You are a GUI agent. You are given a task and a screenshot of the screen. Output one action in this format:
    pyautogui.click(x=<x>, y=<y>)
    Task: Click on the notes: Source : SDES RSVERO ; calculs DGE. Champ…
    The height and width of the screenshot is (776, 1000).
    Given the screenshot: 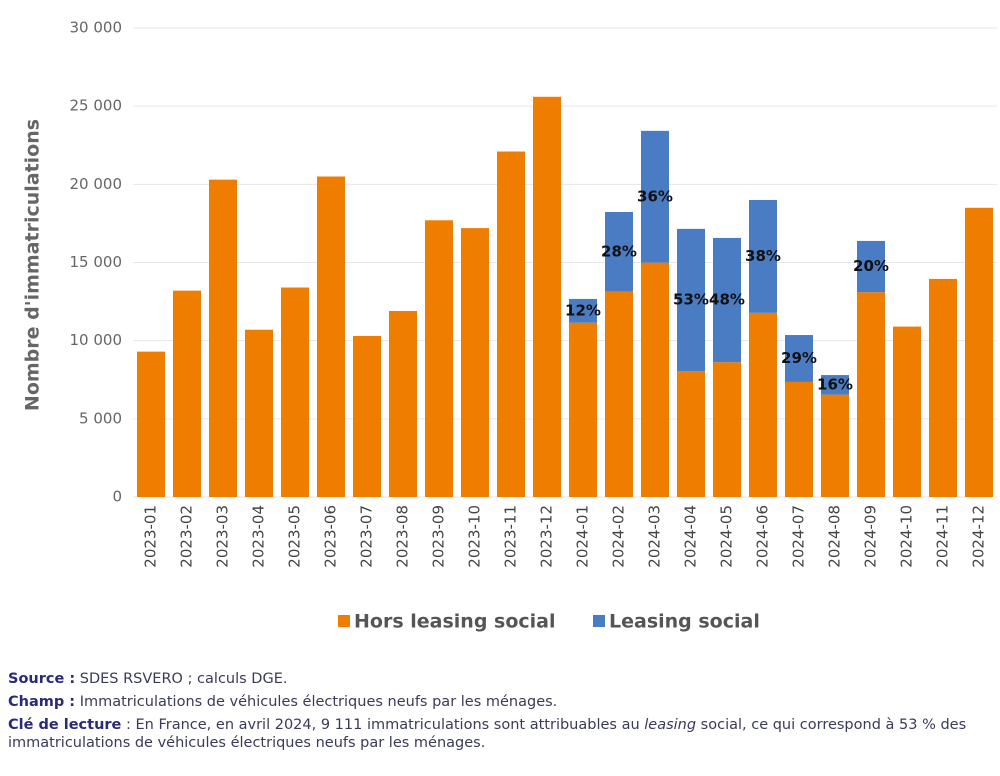 What is the action you would take?
    pyautogui.click(x=503, y=713)
    